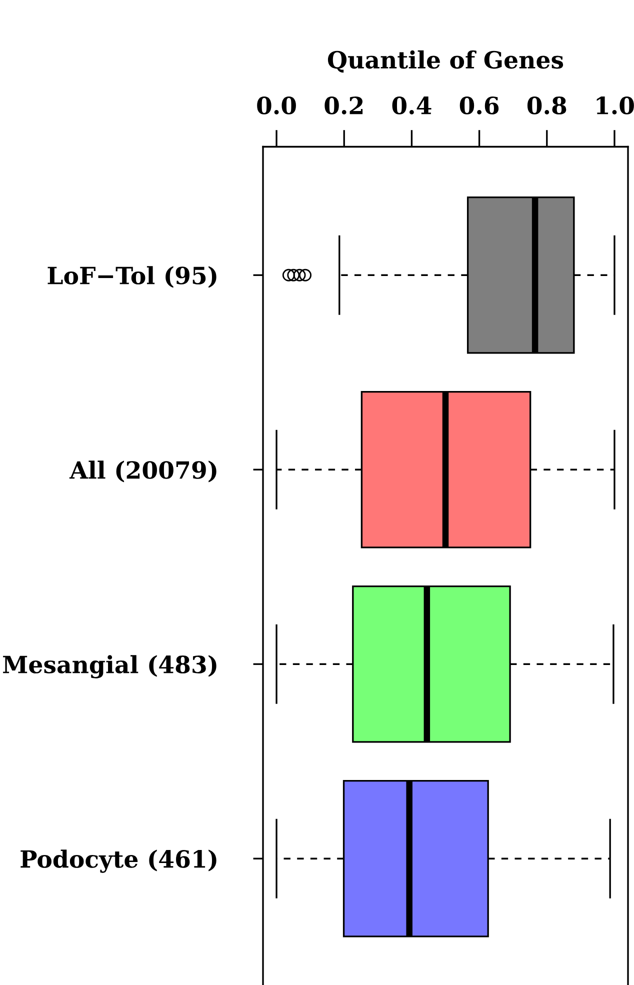  Describe the element at coordinates (276, 105) in the screenshot. I see `x-tick-label: 0.0` at that location.